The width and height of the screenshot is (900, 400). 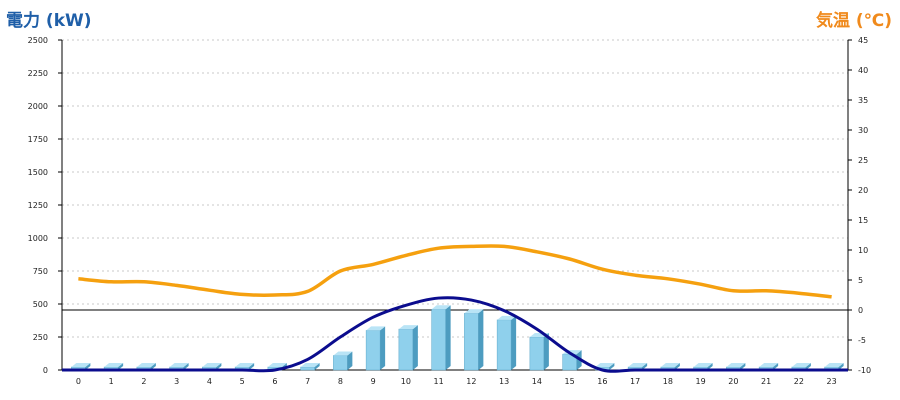 What do you see at coordinates (863, 130) in the screenshot?
I see `right-tick-label: 30` at bounding box center [863, 130].